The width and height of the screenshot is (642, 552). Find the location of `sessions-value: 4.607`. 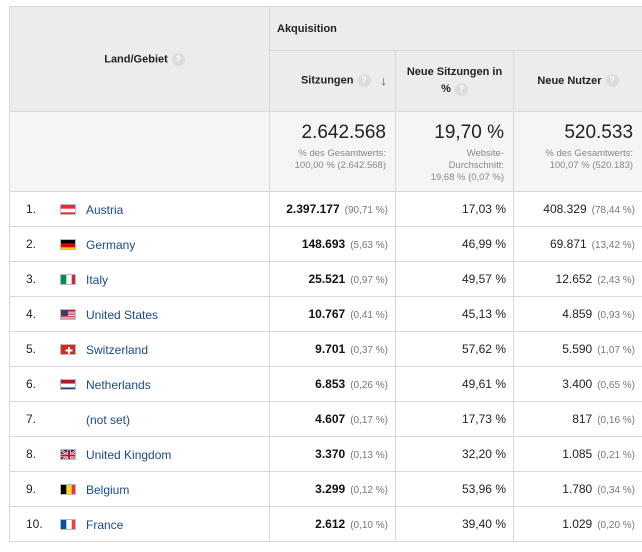

sessions-value: 4.607 is located at coordinates (330, 419).